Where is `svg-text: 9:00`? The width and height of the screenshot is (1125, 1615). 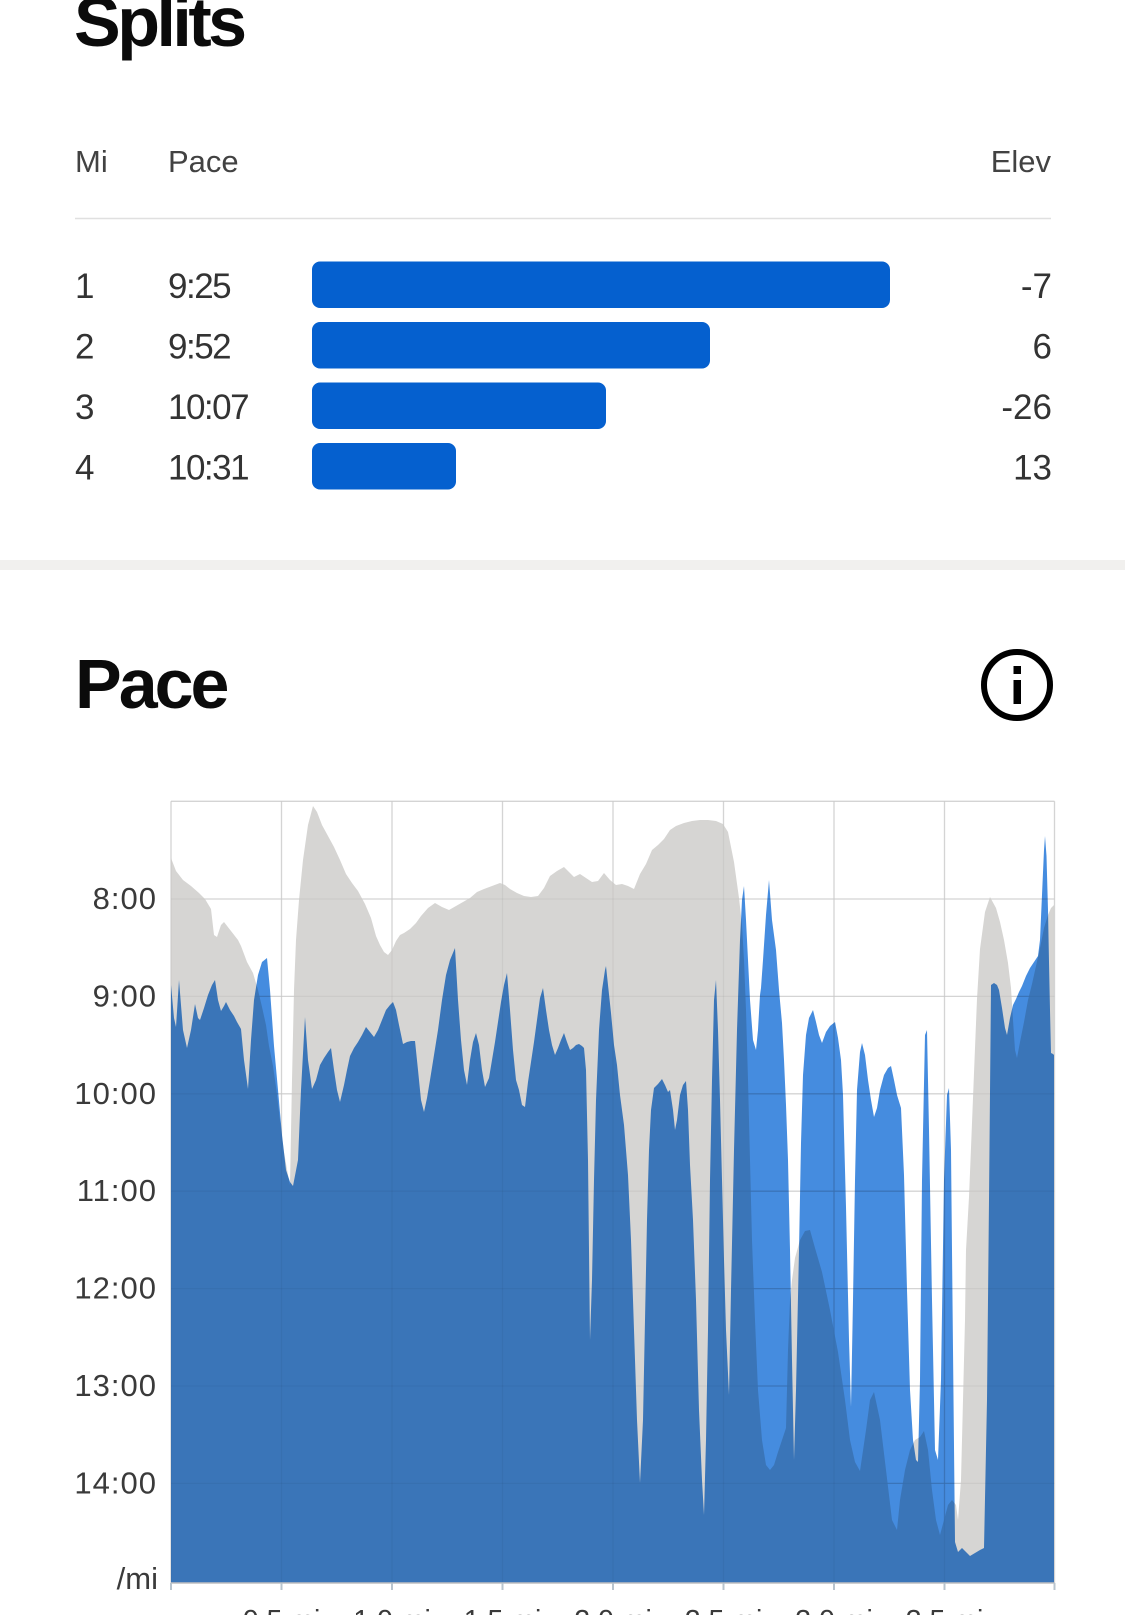 svg-text: 9:00 is located at coordinates (125, 995).